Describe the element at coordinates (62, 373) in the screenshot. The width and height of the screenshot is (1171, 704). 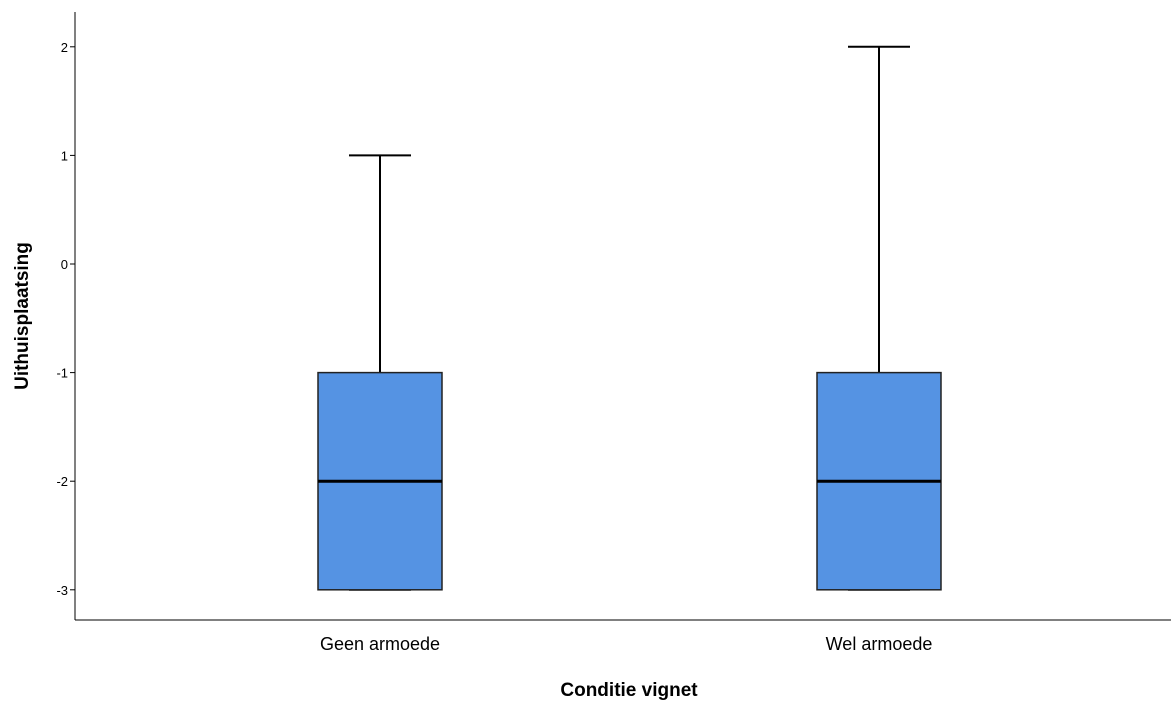
I see `y-tick-label: -1` at that location.